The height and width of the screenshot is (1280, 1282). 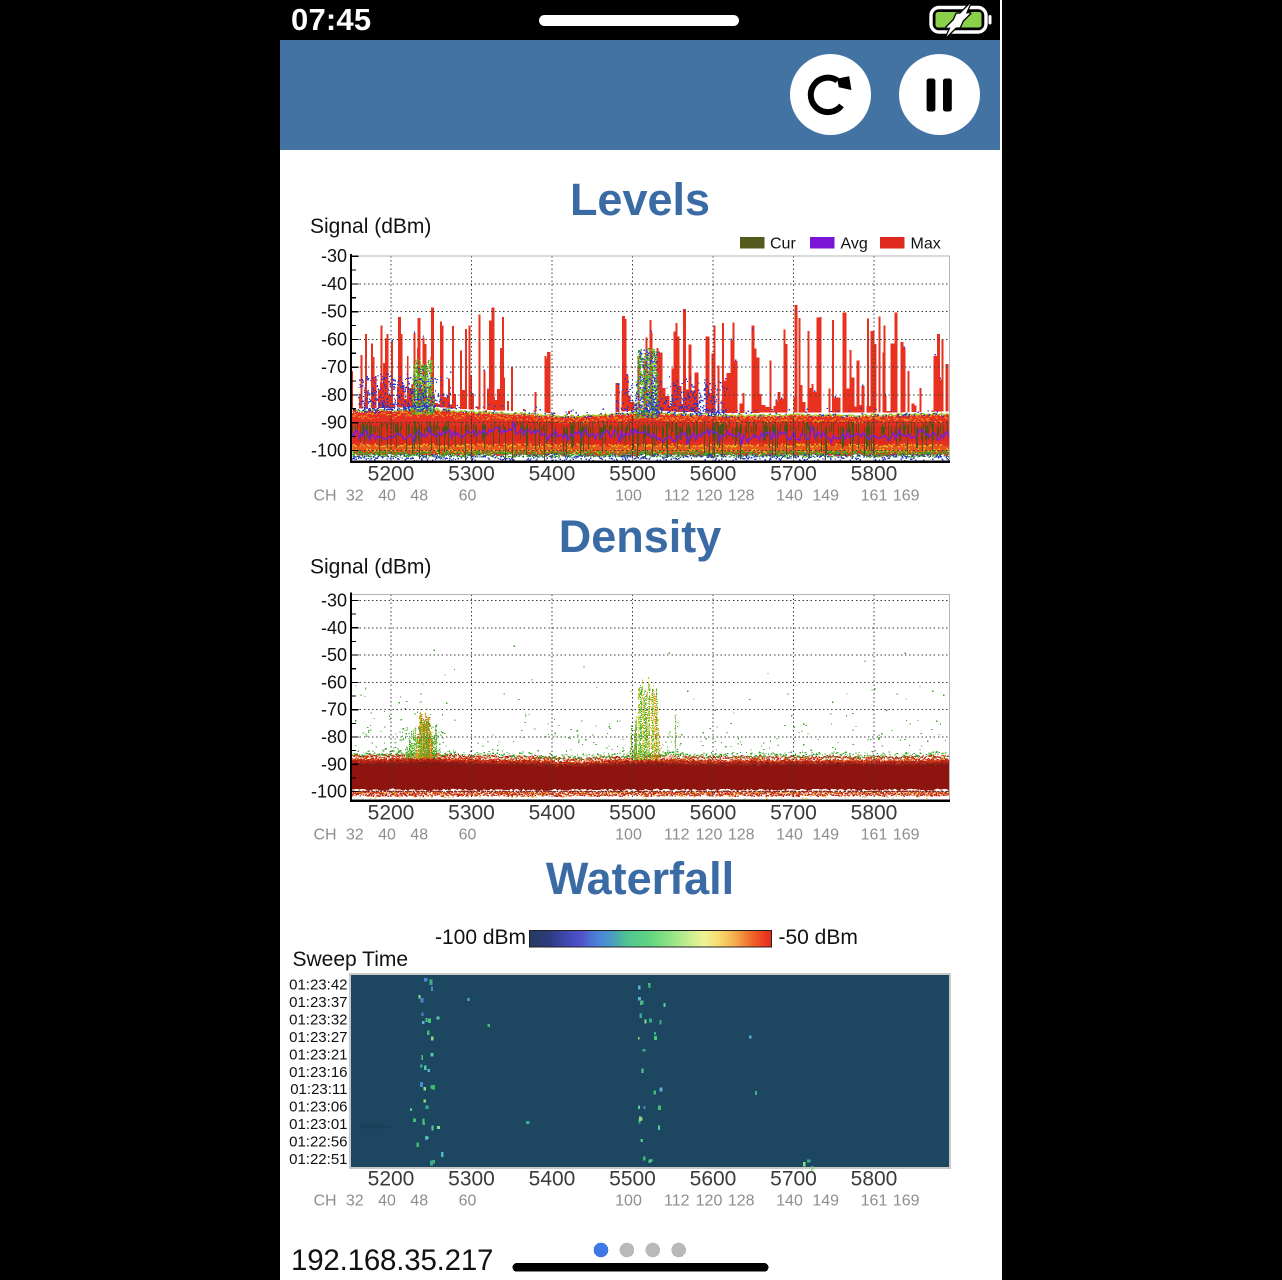 What do you see at coordinates (318, 1089) in the screenshot?
I see `svg-text: 01:23:11` at bounding box center [318, 1089].